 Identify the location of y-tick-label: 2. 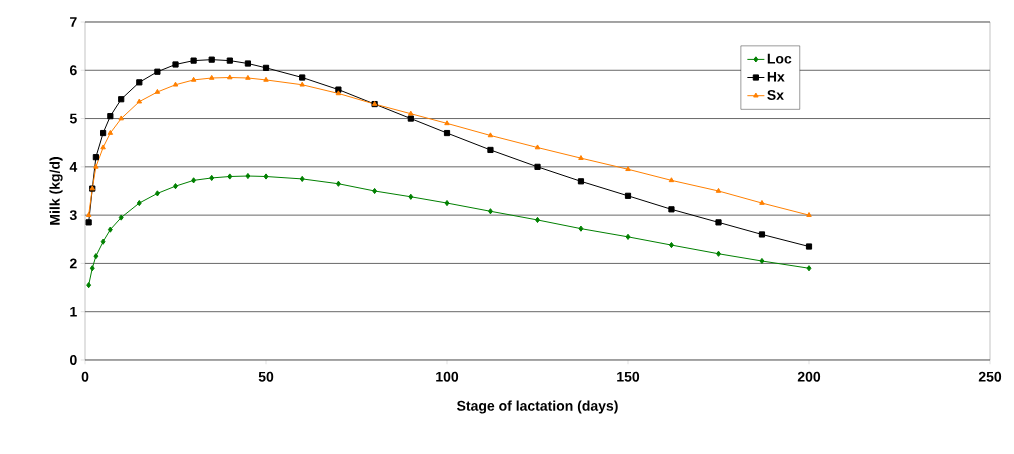
(73, 263).